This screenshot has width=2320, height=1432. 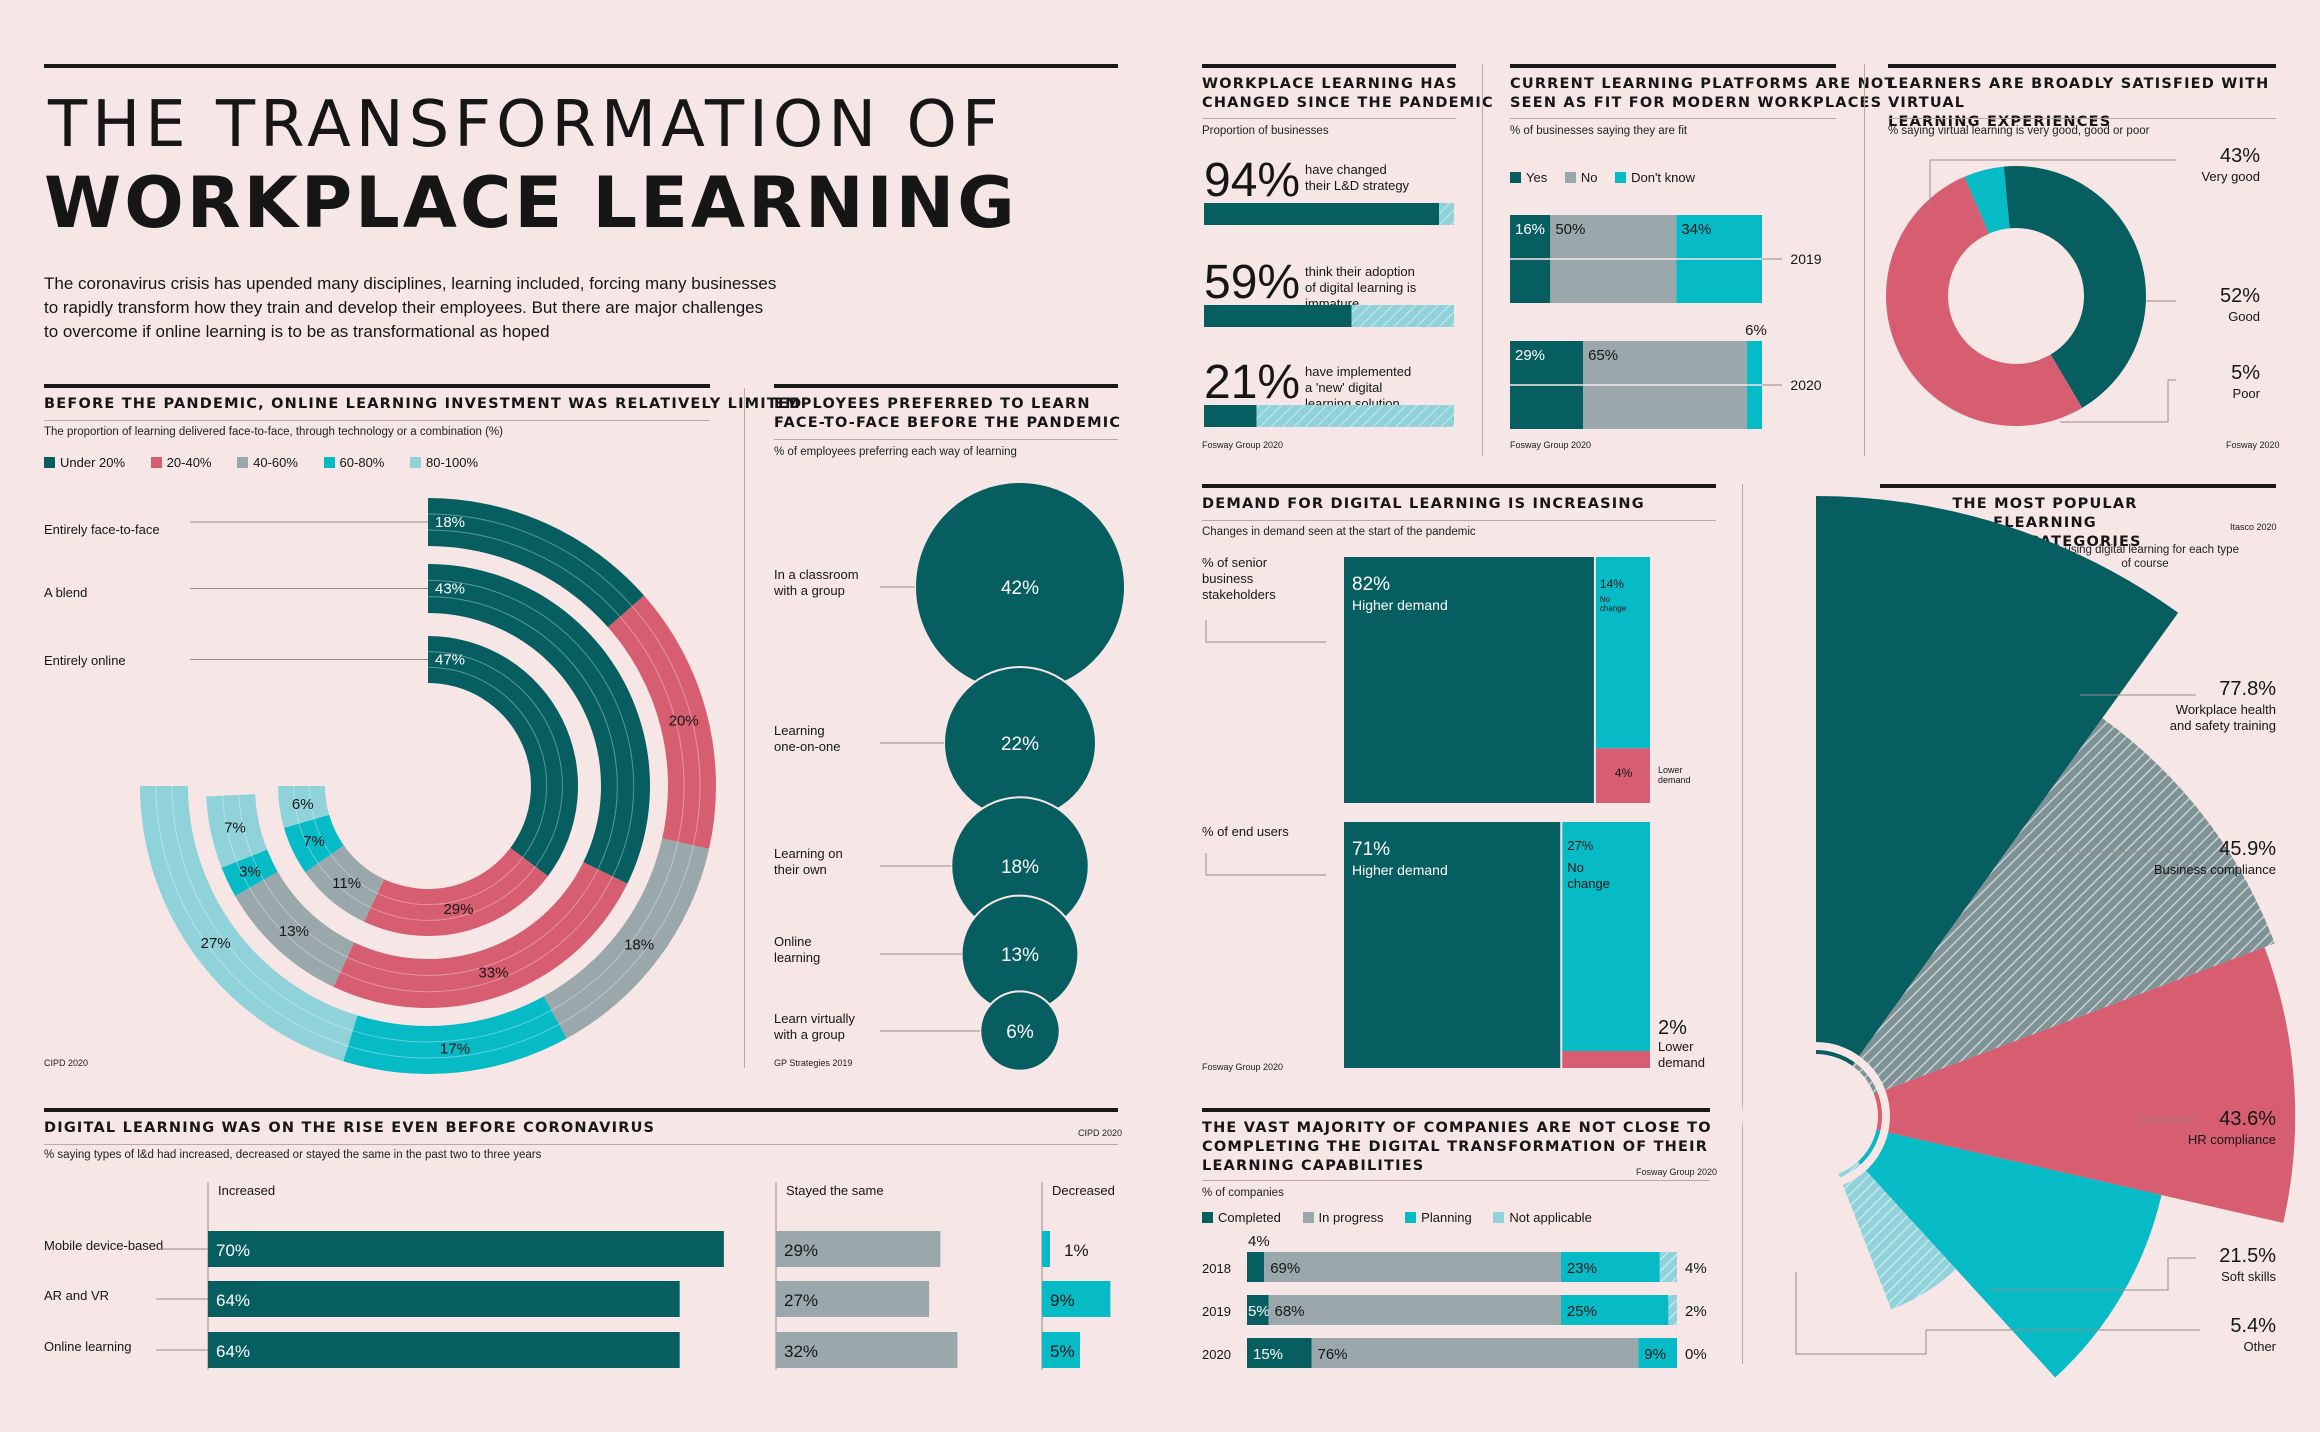 What do you see at coordinates (1245, 831) in the screenshot?
I see `demand-category-label: % of end users` at bounding box center [1245, 831].